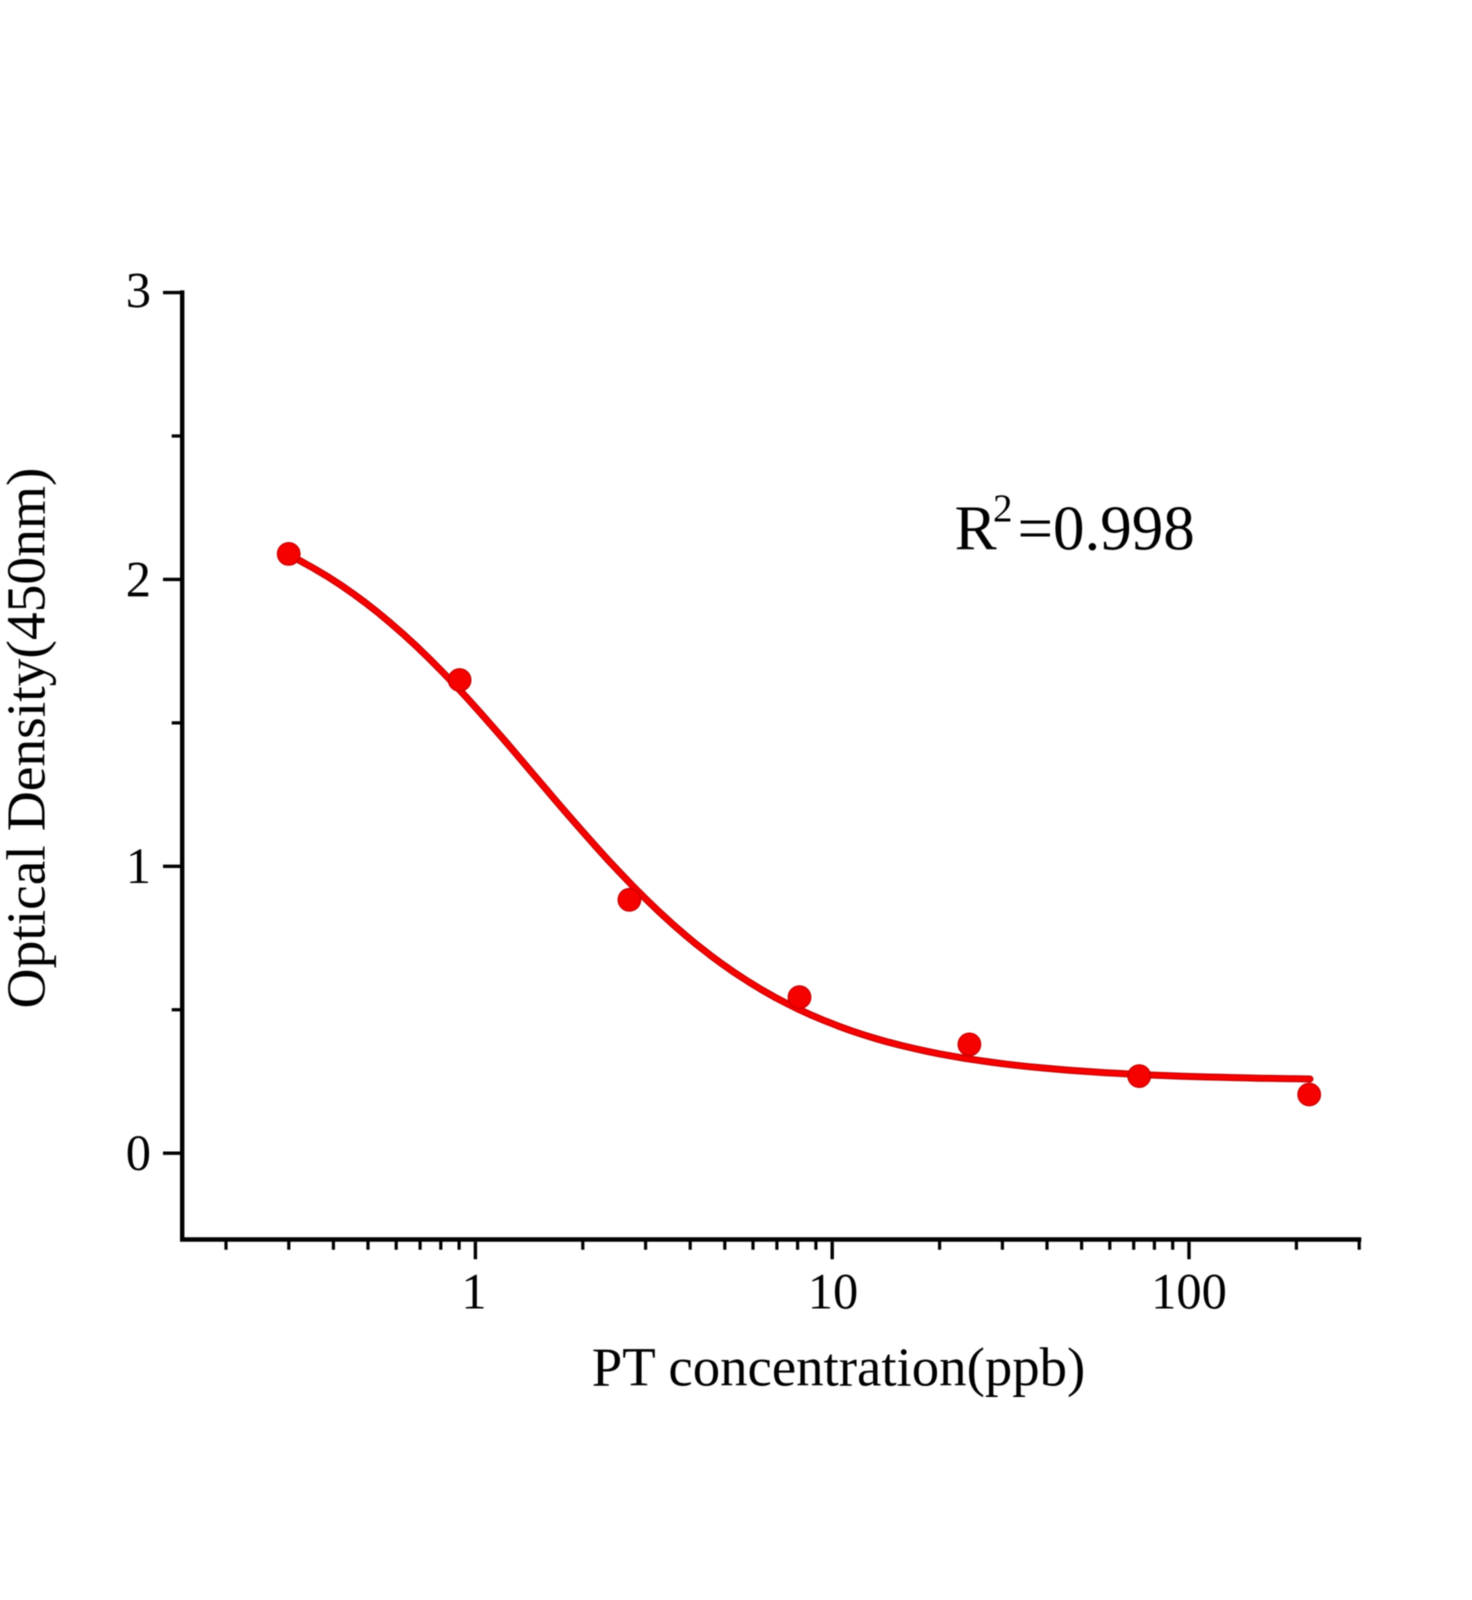  Describe the element at coordinates (29, 737) in the screenshot. I see `svg-text: Optical Density(450nm)` at that location.